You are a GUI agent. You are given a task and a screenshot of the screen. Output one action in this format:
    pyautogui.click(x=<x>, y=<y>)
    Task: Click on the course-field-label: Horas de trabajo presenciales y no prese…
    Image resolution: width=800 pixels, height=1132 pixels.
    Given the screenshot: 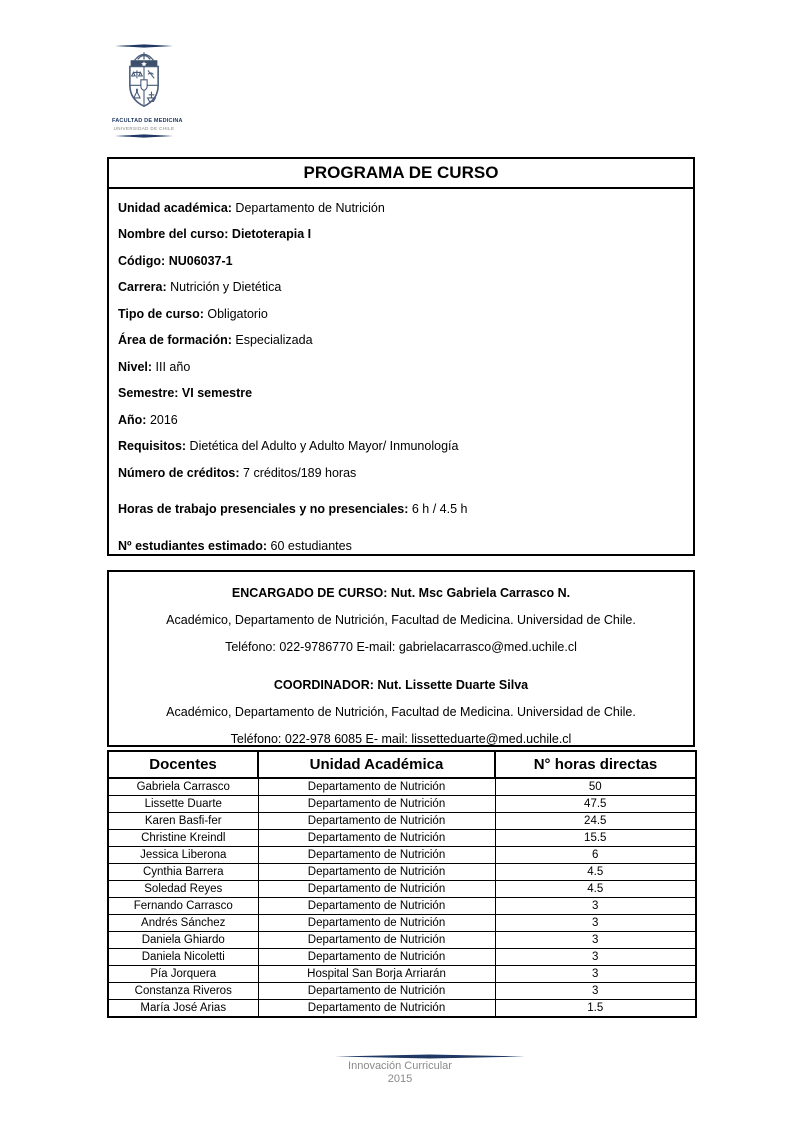 What is the action you would take?
    pyautogui.click(x=263, y=509)
    